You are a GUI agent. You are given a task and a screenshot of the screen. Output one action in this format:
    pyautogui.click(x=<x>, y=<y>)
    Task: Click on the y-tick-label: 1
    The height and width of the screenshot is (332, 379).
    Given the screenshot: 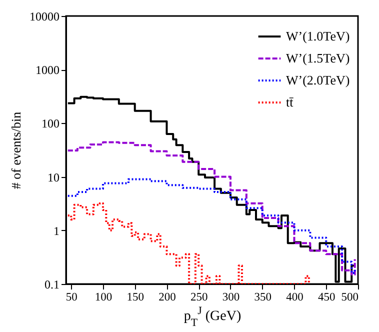 What is the action you would take?
    pyautogui.click(x=57, y=231)
    